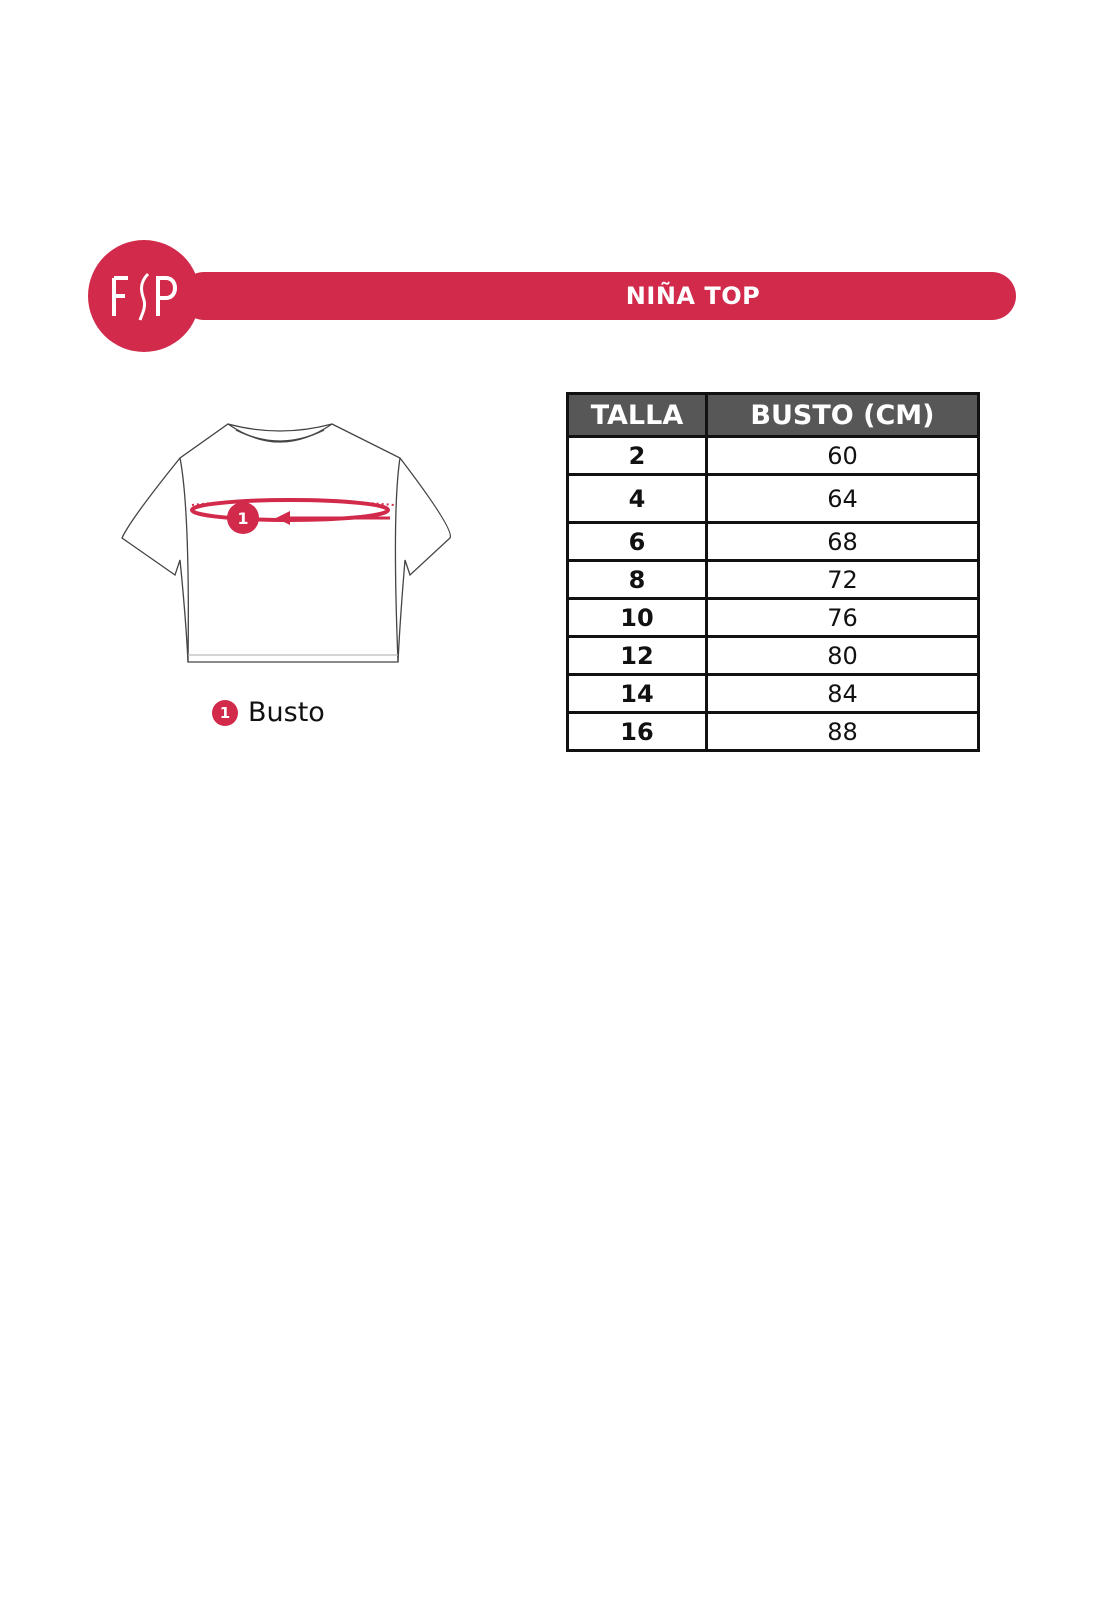 This screenshot has width=1104, height=1600. What do you see at coordinates (637, 455) in the screenshot?
I see `size-cell: 2` at bounding box center [637, 455].